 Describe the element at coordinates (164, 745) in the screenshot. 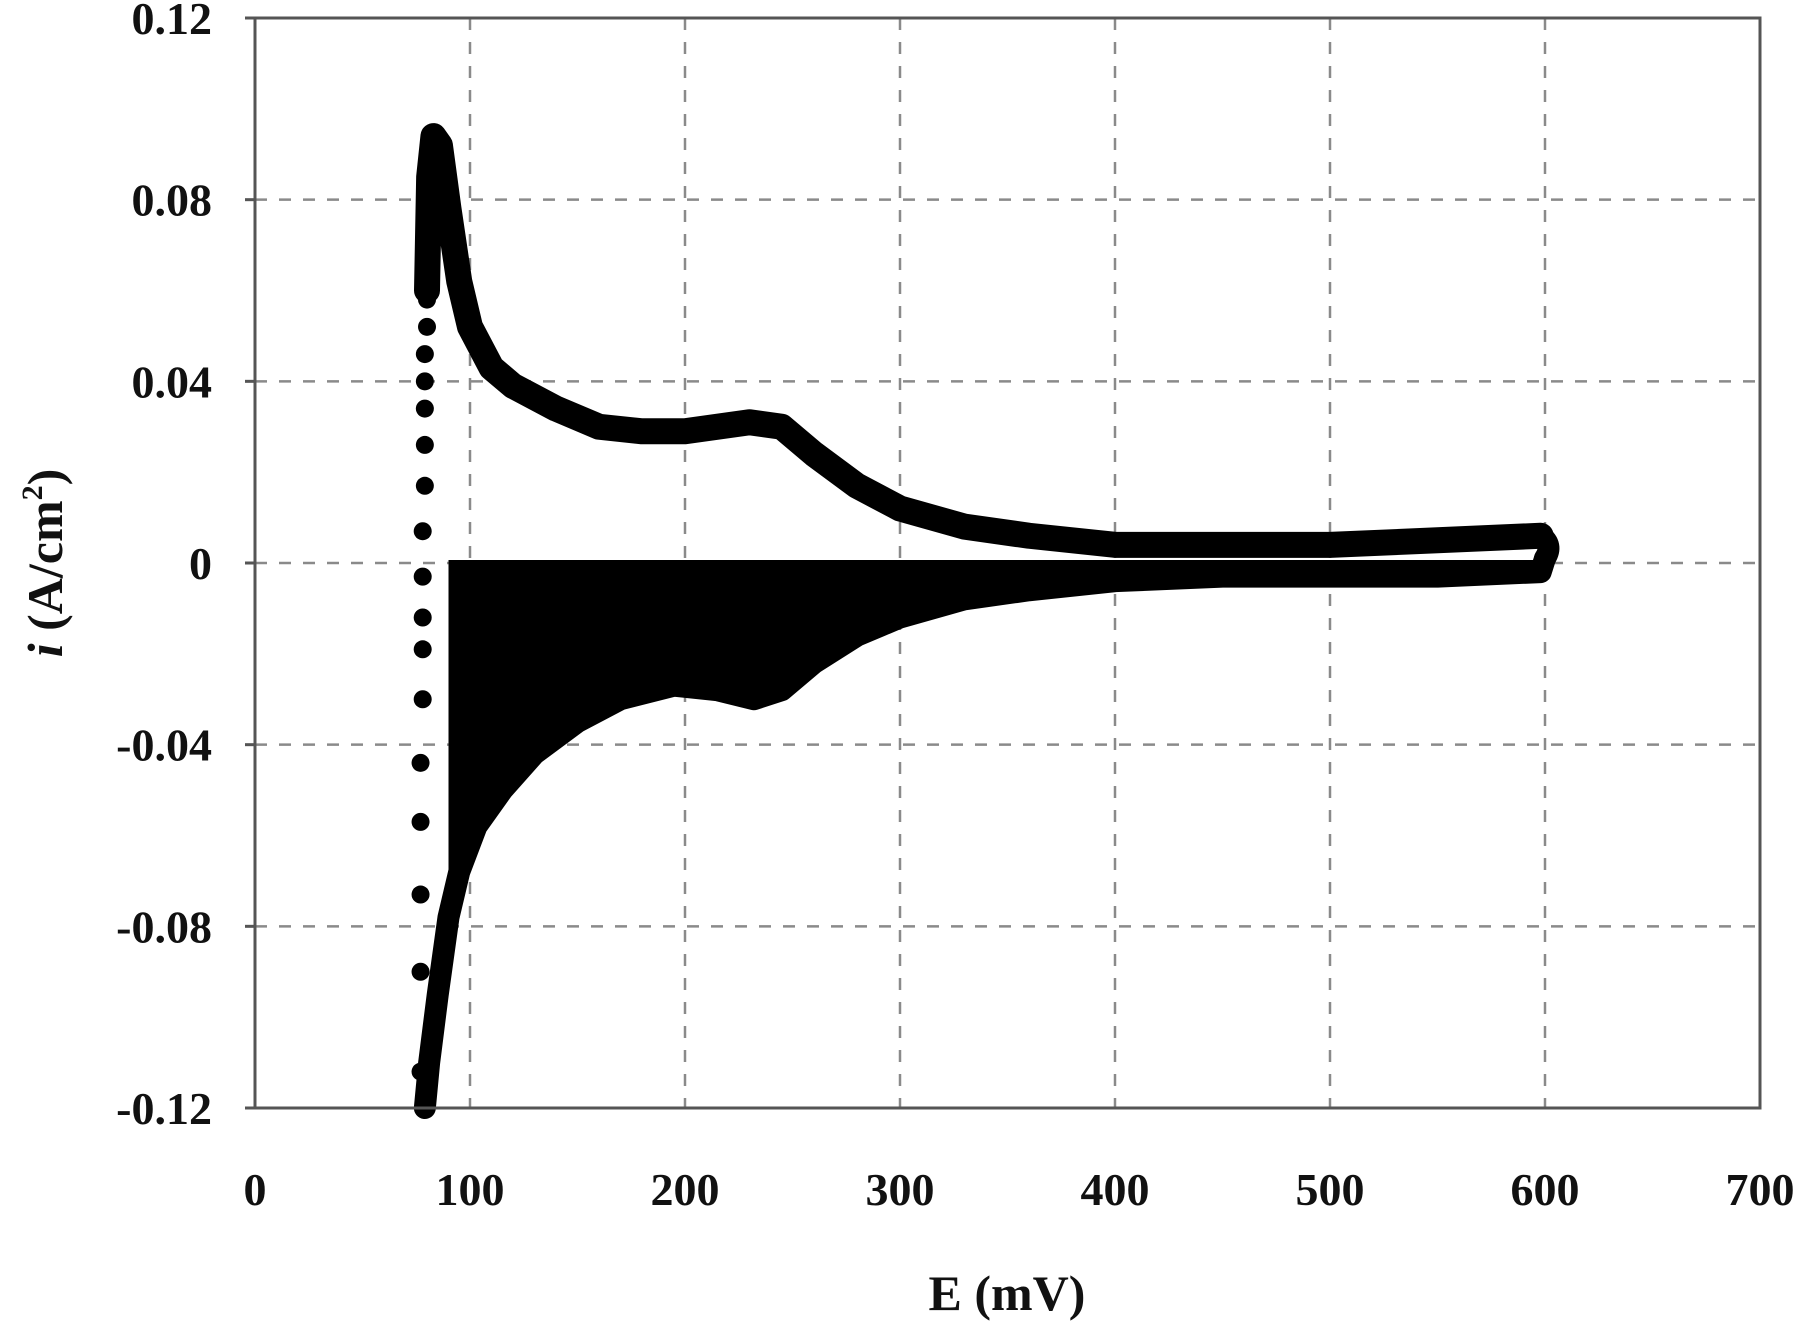

I see `y-tick-label: -0.04` at that location.